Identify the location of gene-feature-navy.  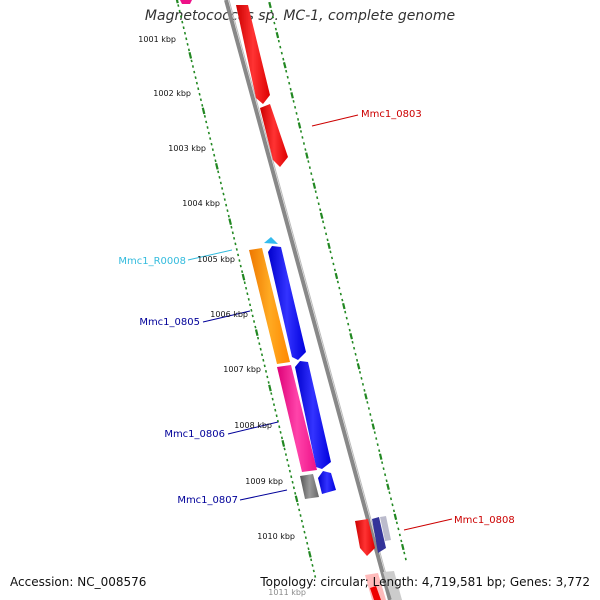
(379, 535).